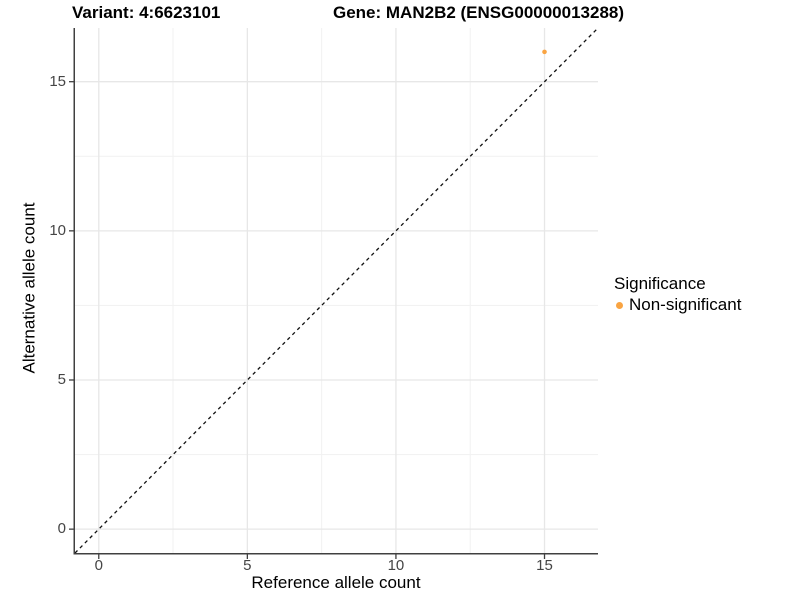 The width and height of the screenshot is (800, 600). I want to click on x-tick-label: 15, so click(544, 565).